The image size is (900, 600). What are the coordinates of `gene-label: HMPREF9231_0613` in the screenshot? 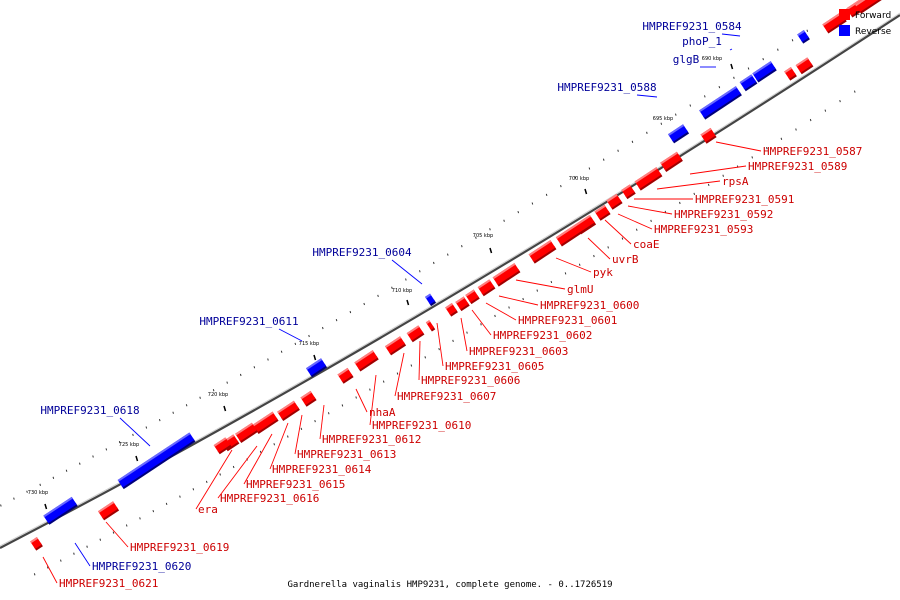 It's located at (346, 454).